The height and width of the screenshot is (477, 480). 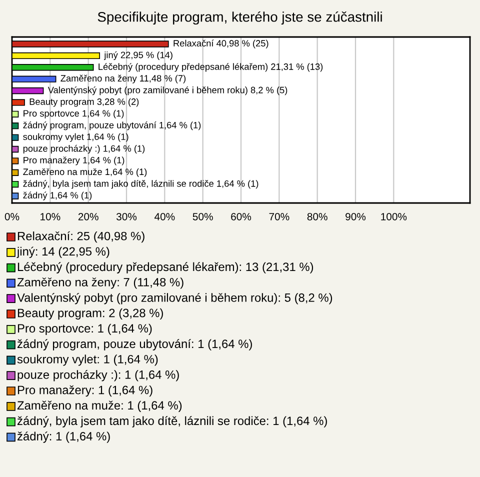 I want to click on x-tick-label: 50%, so click(x=202, y=216).